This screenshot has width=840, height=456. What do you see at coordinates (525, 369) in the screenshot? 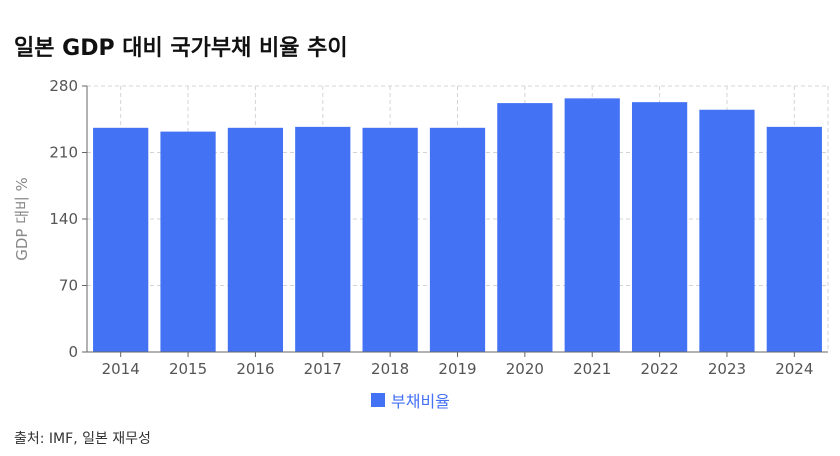
I see `x-tick-label: 2020` at bounding box center [525, 369].